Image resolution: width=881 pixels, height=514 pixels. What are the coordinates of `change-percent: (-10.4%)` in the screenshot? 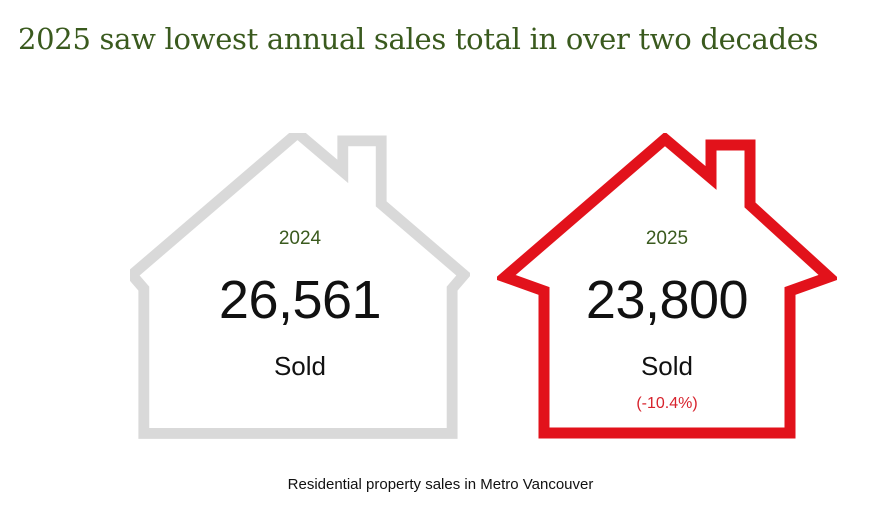 It's located at (667, 403).